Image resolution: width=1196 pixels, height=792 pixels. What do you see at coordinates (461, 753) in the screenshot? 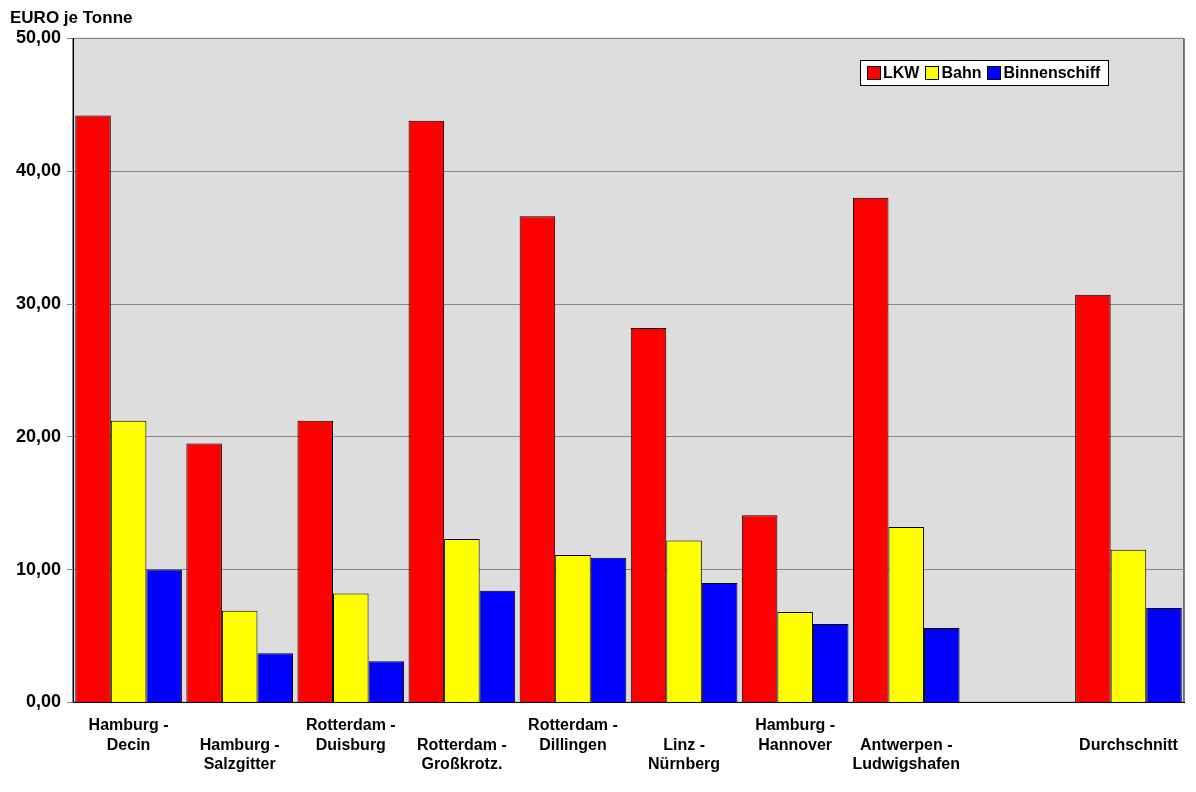
I see `x-tick-label: Rotterdam - Großkrotz.` at bounding box center [461, 753].